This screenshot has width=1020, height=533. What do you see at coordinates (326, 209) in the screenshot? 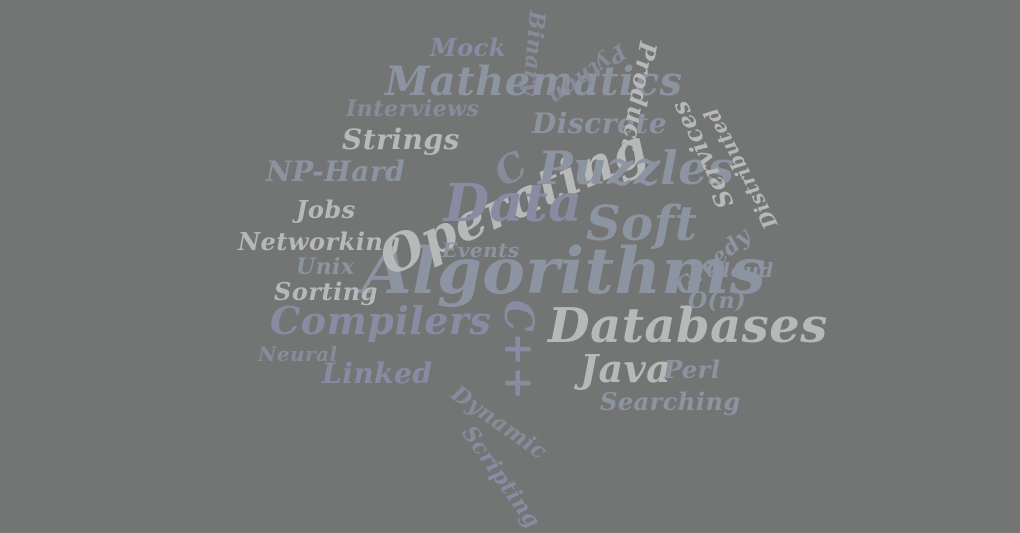
I see `word-jobs: Jobs` at bounding box center [326, 209].